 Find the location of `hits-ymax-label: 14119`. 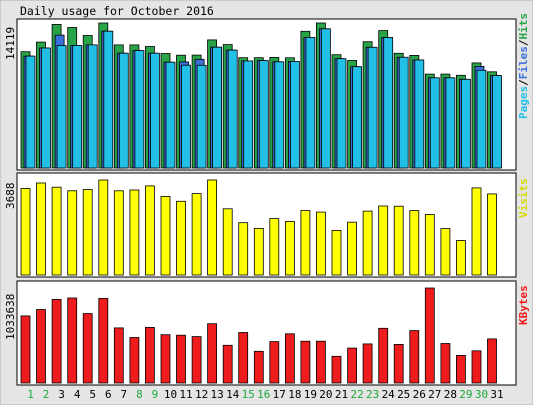

hits-ymax-label: 14119 is located at coordinates (10, 43).